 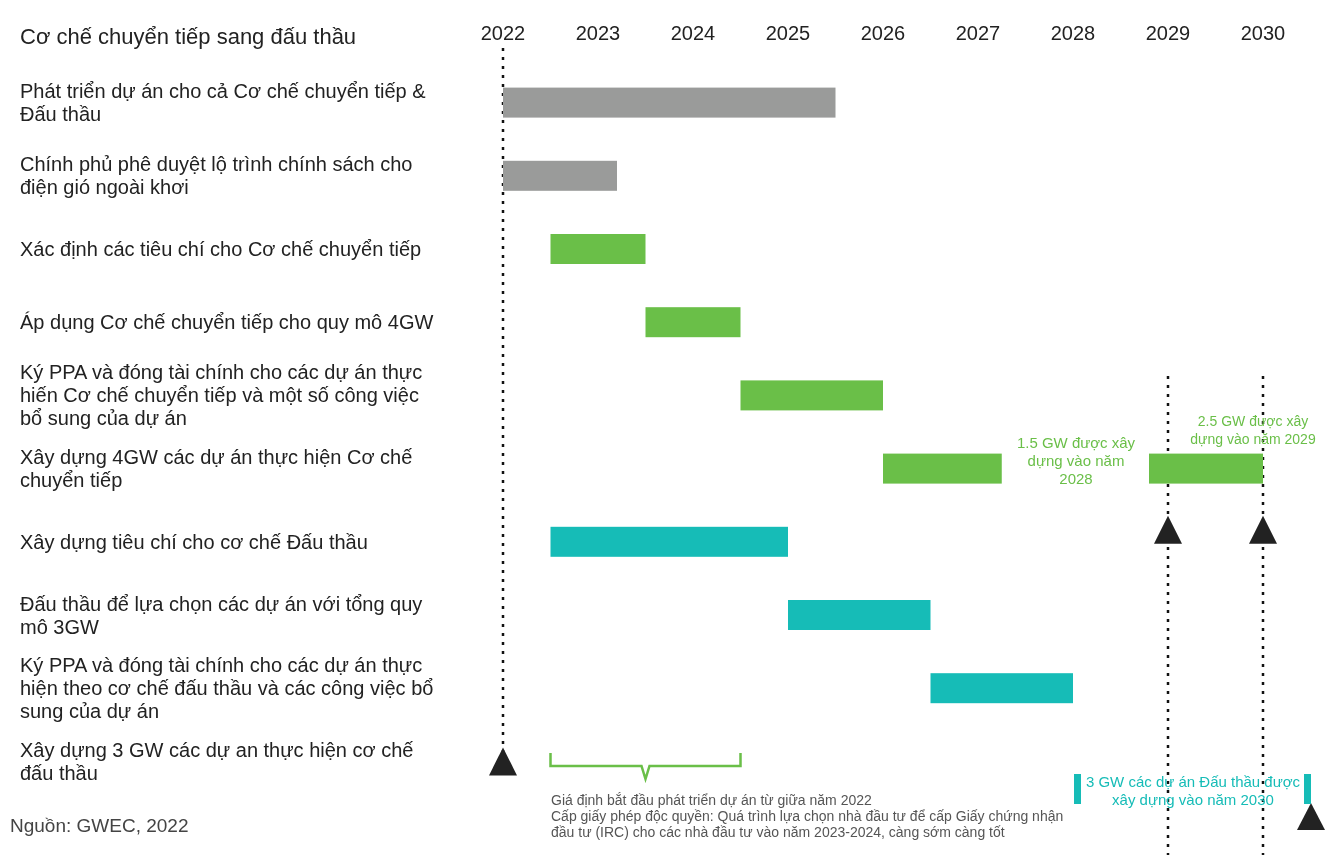 What do you see at coordinates (711, 800) in the screenshot?
I see `text: Giá định bắt đầu phát triển dự án từ giữa năm 2022` at bounding box center [711, 800].